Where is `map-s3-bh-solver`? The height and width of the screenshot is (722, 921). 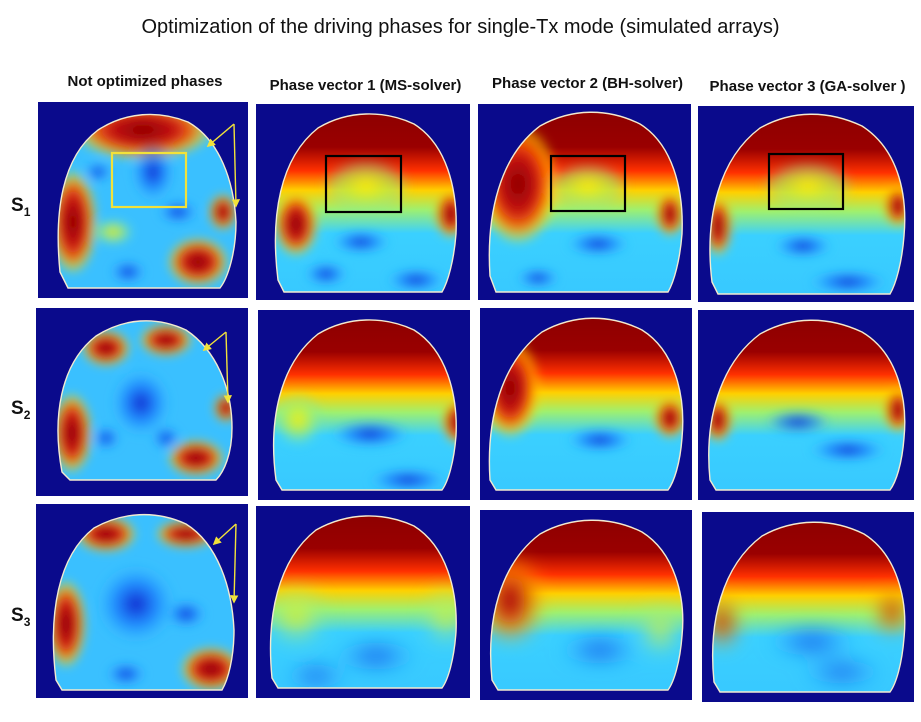
map-s3-bh-solver is located at coordinates (586, 605).